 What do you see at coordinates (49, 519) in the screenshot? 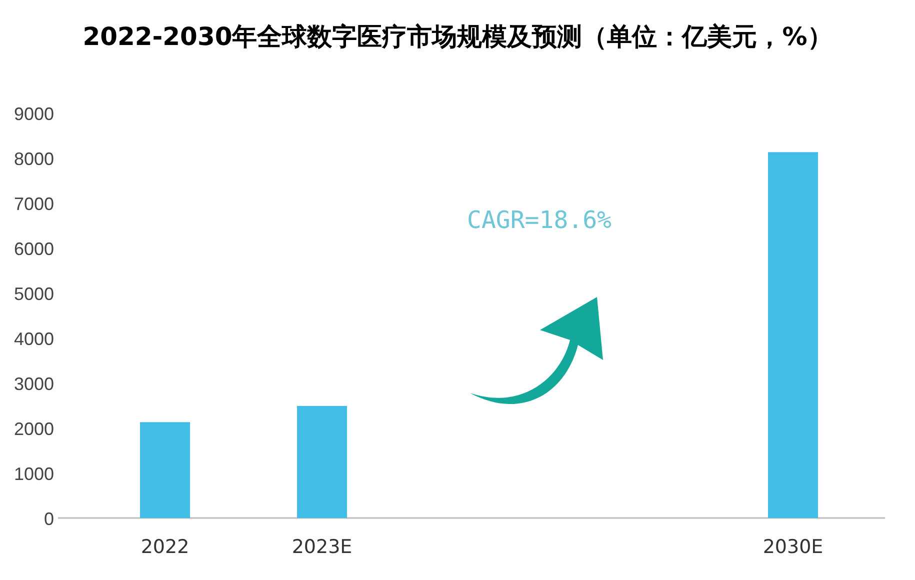
I see `y-tick-label: 0` at bounding box center [49, 519].